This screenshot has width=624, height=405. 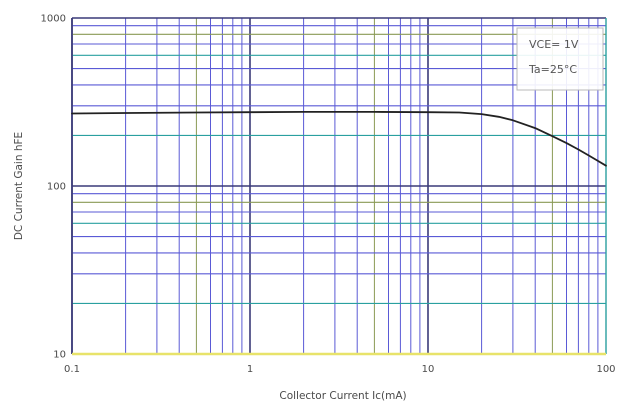 What do you see at coordinates (552, 69) in the screenshot?
I see `annotation-temperature: Ta=25°C` at bounding box center [552, 69].